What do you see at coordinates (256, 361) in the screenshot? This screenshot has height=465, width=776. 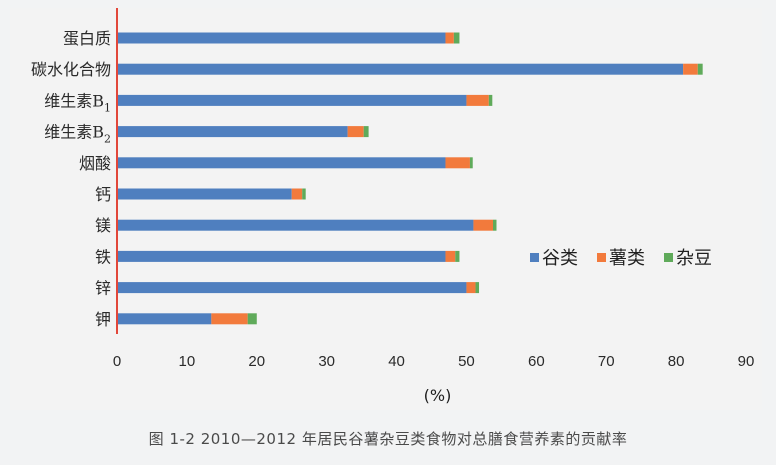 I see `x-tick-label: 20` at bounding box center [256, 361].